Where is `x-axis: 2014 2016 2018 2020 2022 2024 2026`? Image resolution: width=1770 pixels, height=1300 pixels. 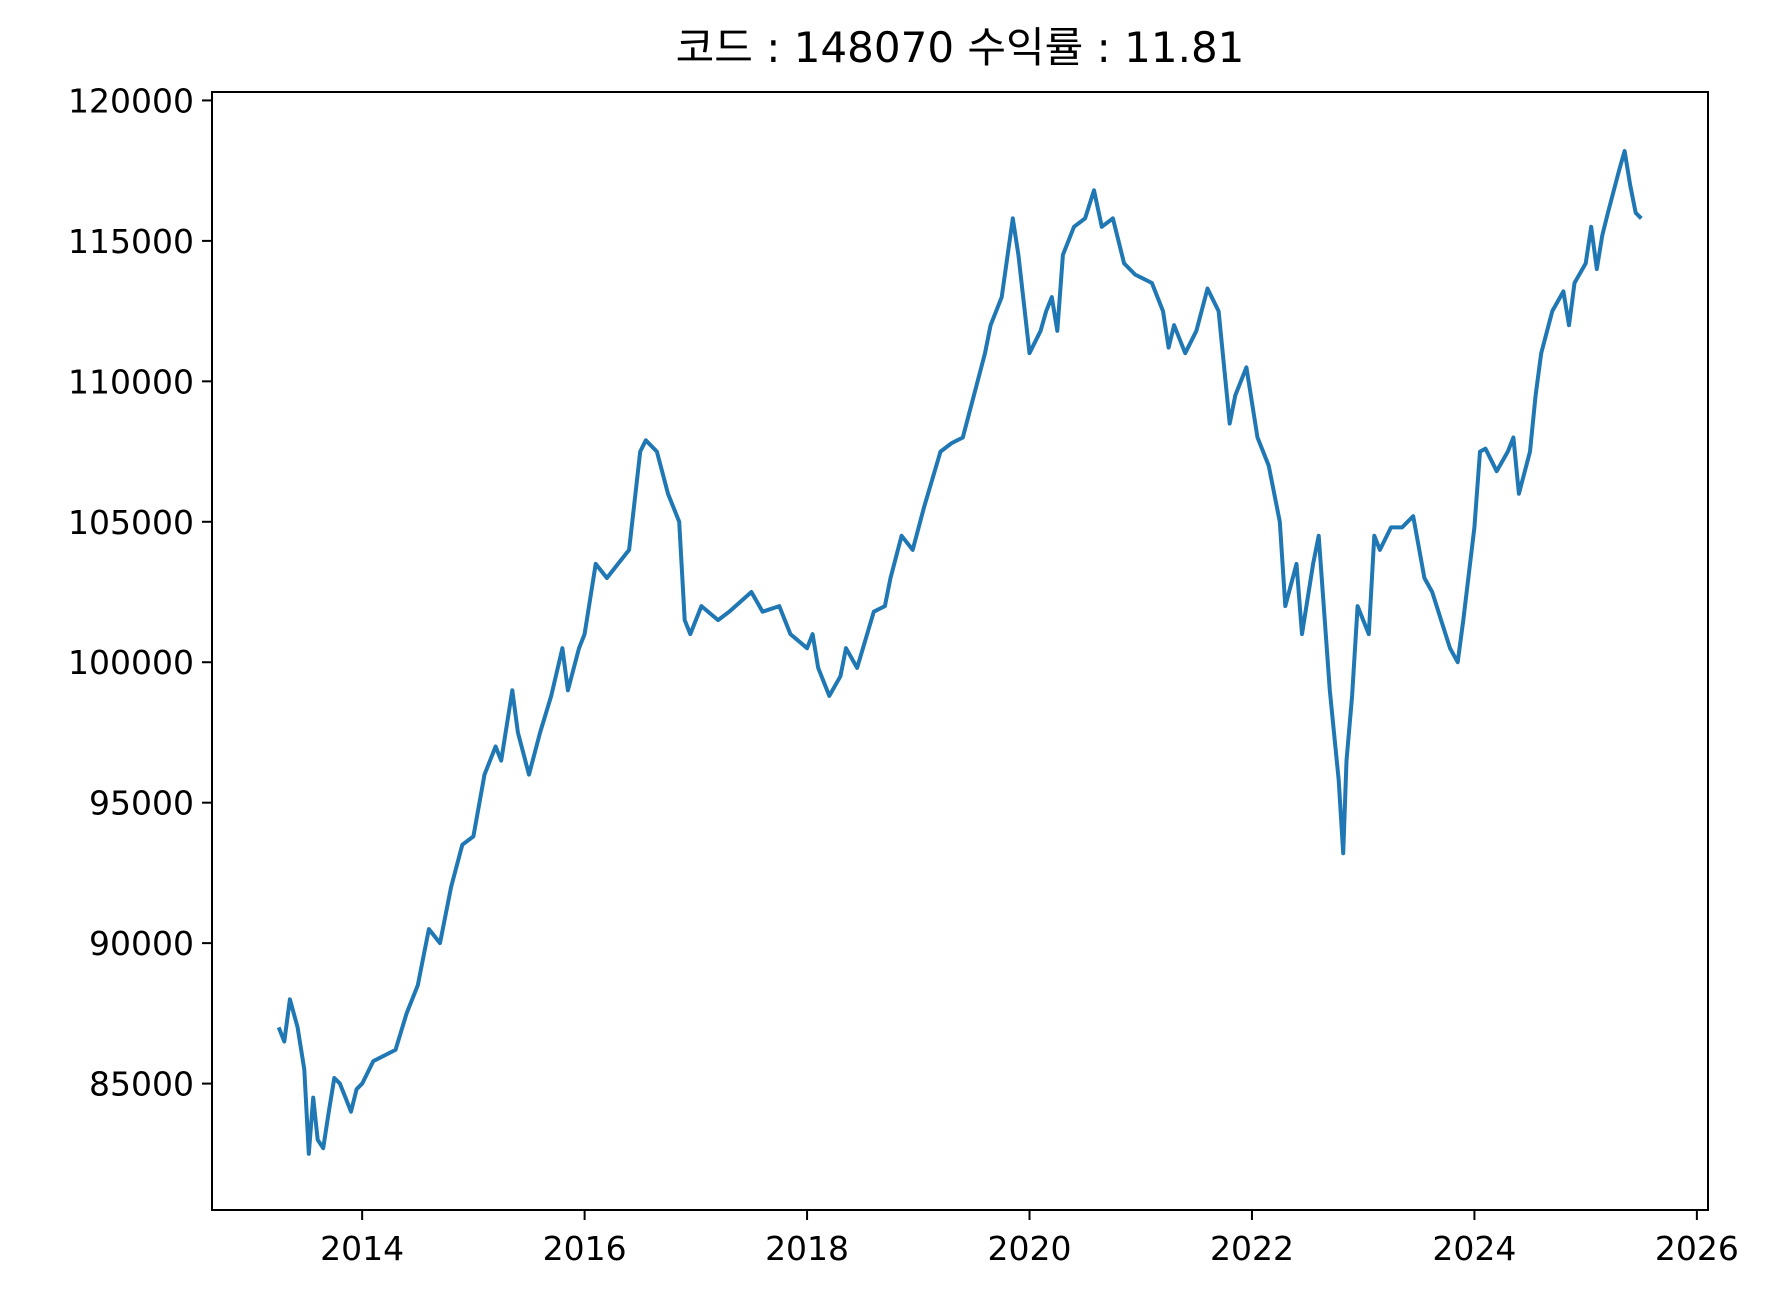
x-axis: 2014 2016 2018 2020 2022 2024 2026 is located at coordinates (1029, 1239).